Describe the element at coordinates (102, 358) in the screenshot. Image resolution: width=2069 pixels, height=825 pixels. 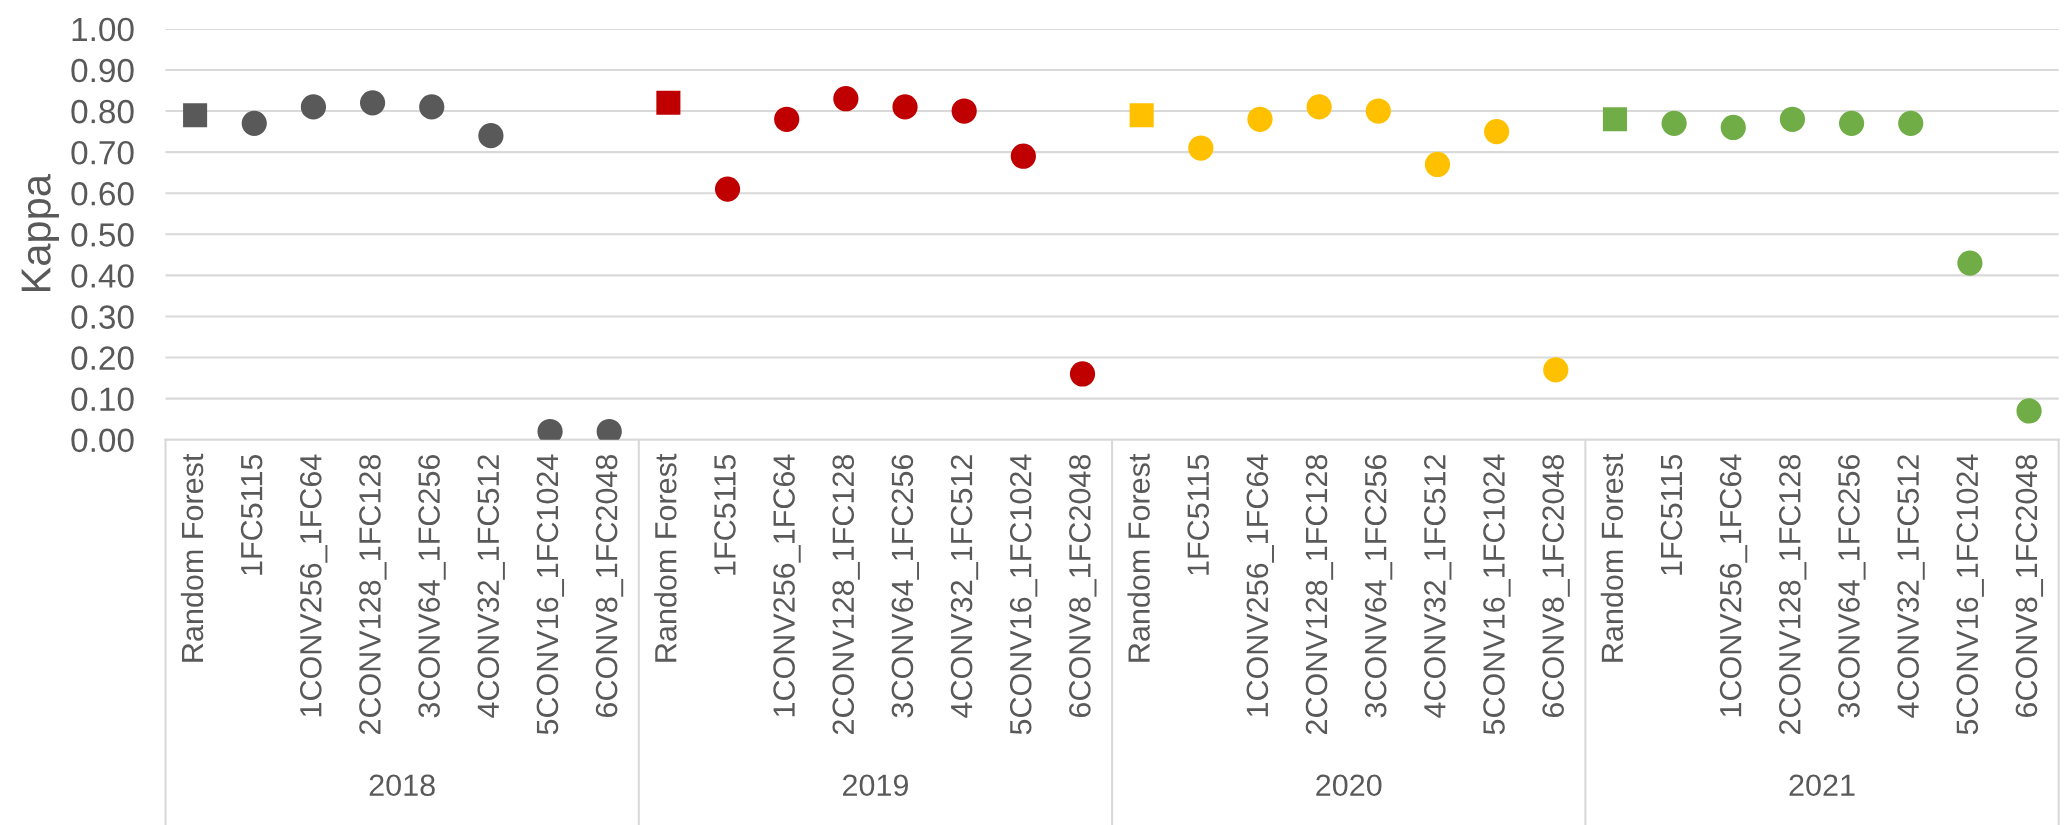
I see `y-tick-label: 0.20` at that location.